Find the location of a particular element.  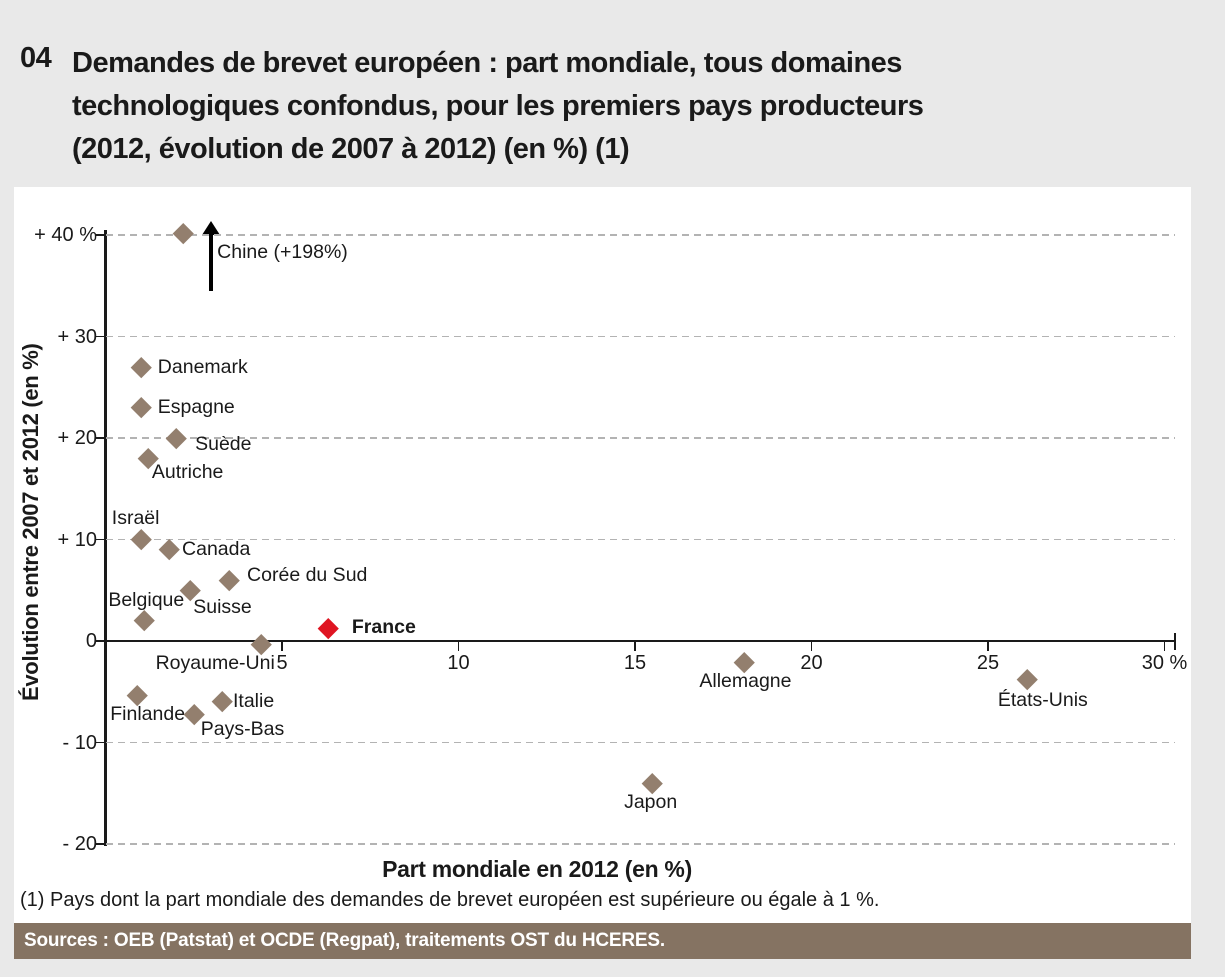

data-point-label-Suisse: Suisse is located at coordinates (222, 606).